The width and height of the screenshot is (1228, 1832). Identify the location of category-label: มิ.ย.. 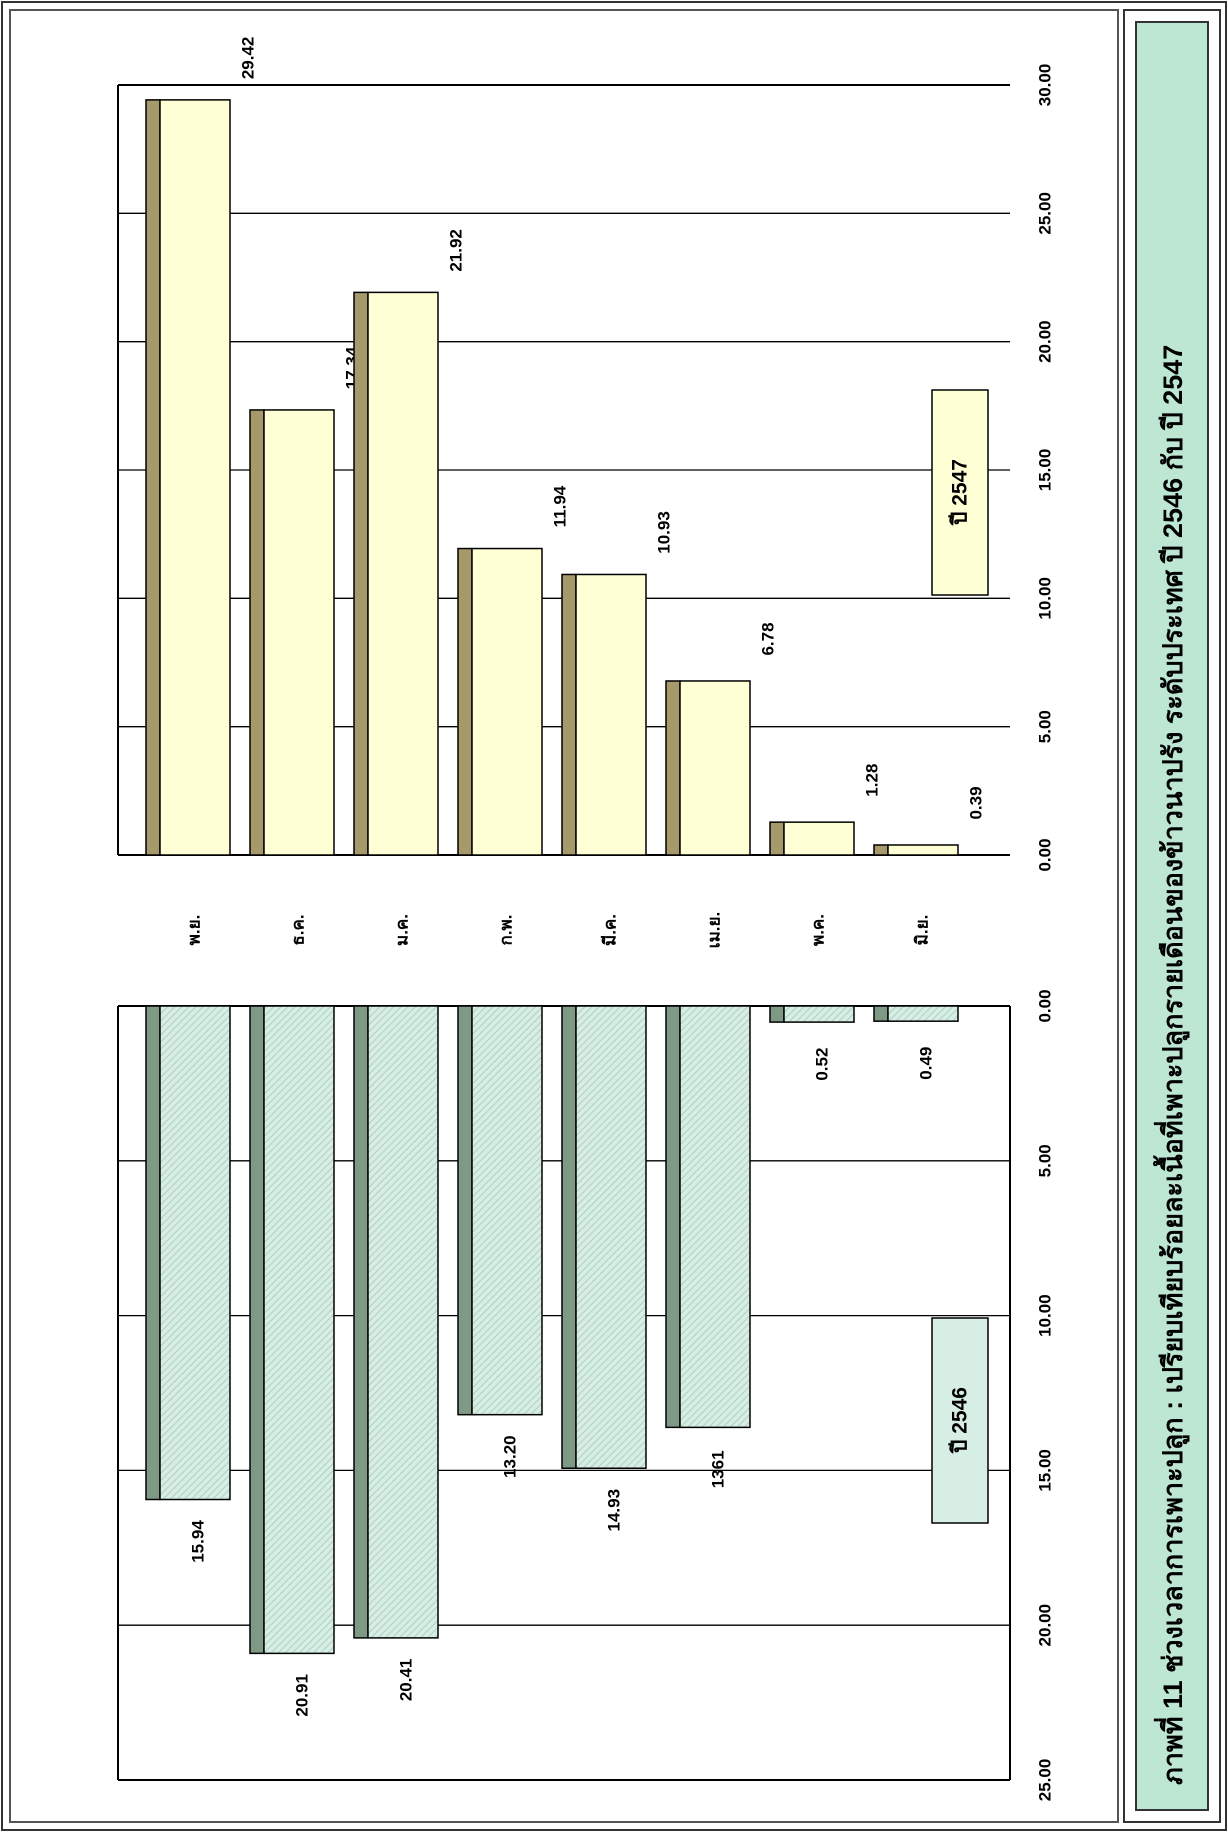
(922, 930).